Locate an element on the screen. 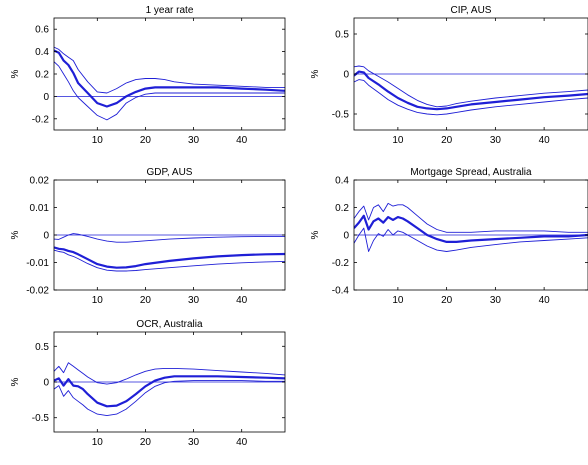 The width and height of the screenshot is (588, 465). chart-panel-3: GDP, AUS% 10 20 30 40 -0.02 -0.01 0 0.01 0.02 is located at coordinates (148, 236).